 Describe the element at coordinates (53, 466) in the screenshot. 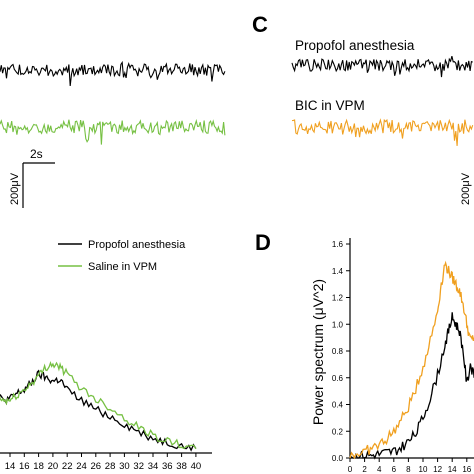

I see `chart-b-x-tick-label: 20` at that location.